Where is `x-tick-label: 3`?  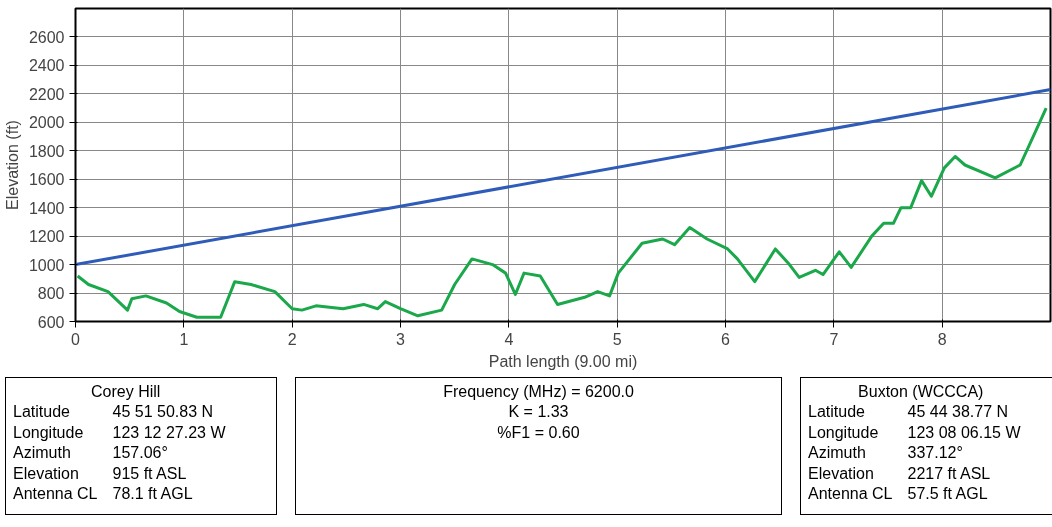
x-tick-label: 3 is located at coordinates (401, 339).